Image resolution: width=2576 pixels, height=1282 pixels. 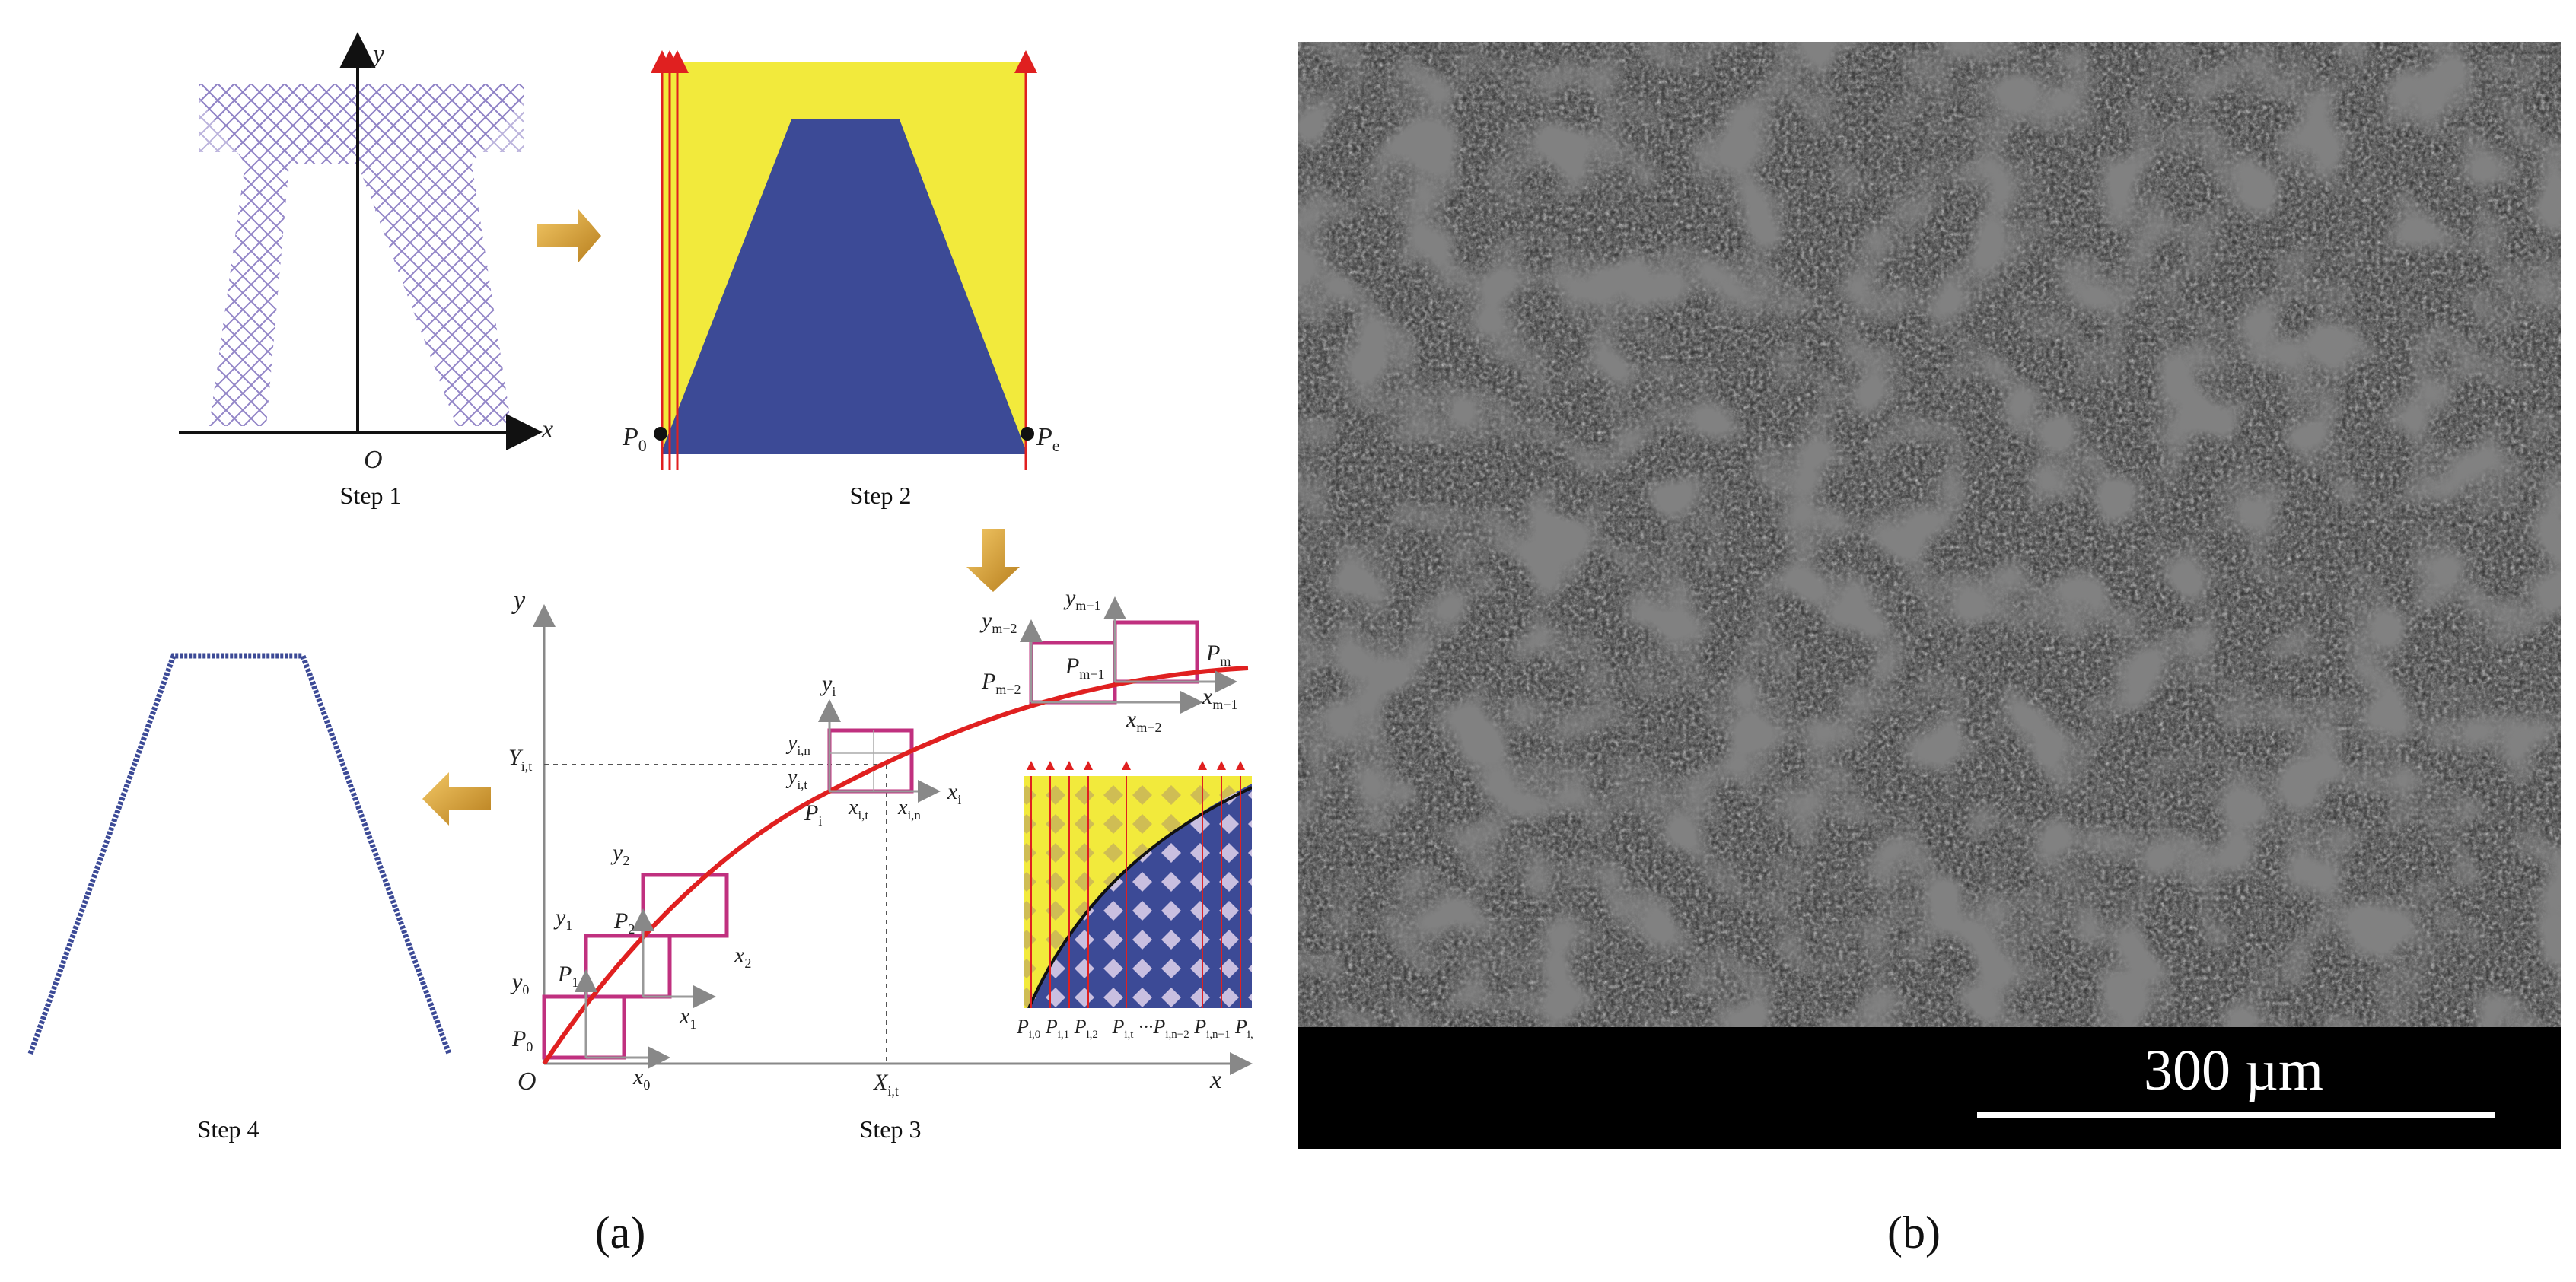 What do you see at coordinates (1929, 1088) in the screenshot?
I see `sem-scale-strip` at bounding box center [1929, 1088].